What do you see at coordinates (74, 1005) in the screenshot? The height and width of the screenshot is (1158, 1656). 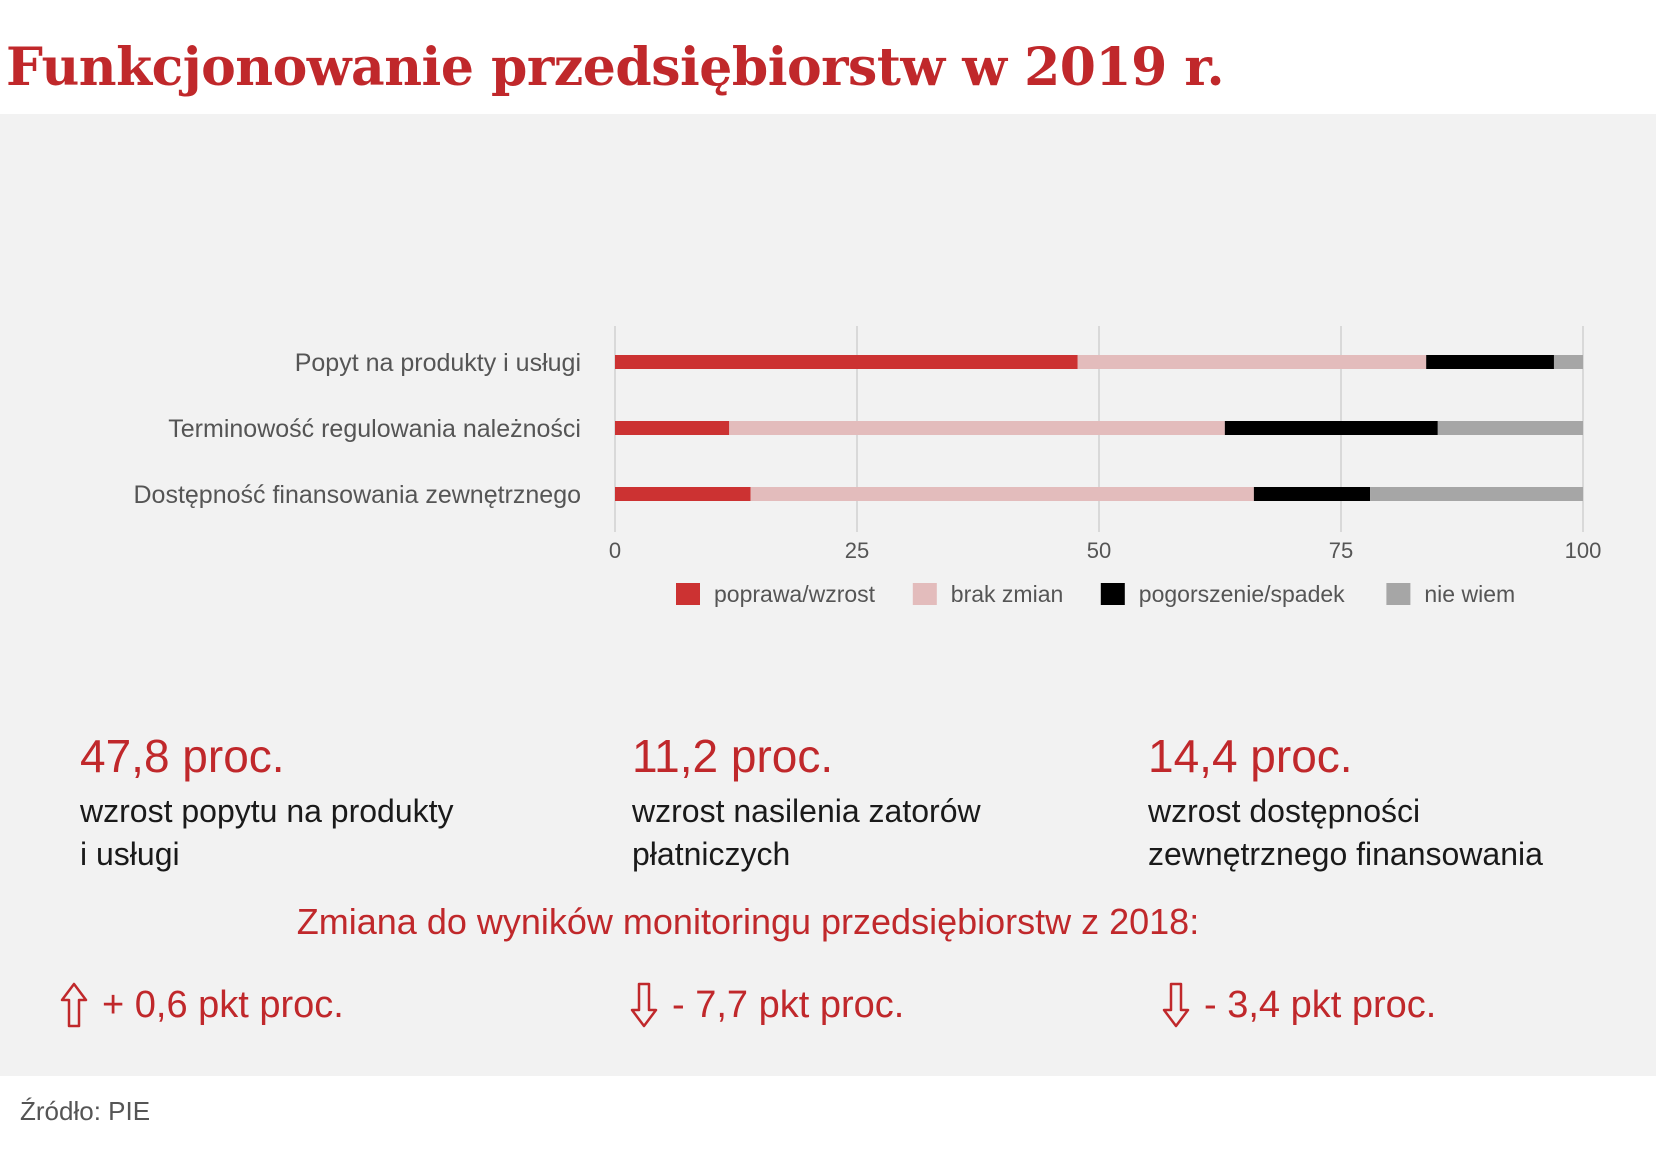 I see `arrow-up-icon` at bounding box center [74, 1005].